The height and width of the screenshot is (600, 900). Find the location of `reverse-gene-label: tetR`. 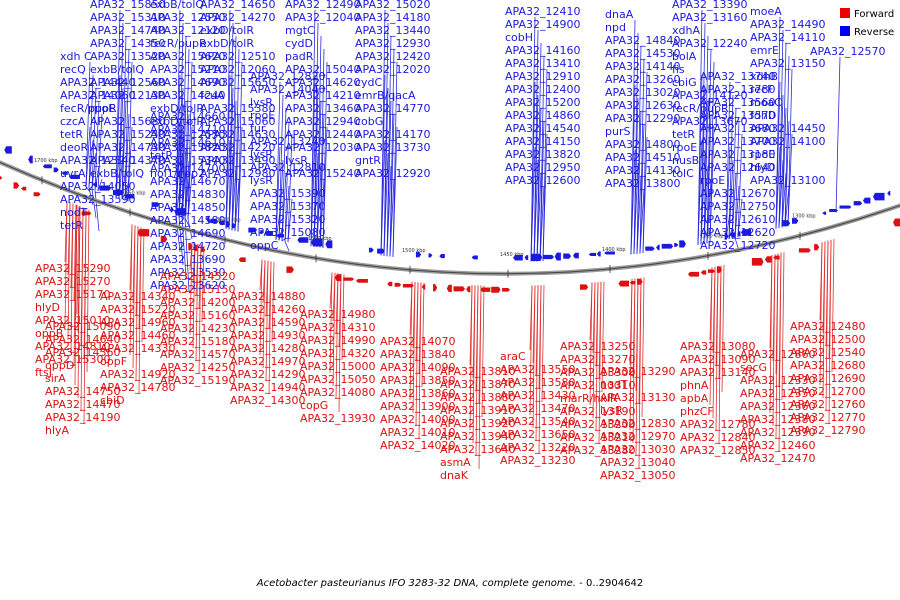

reverse-gene-label: tetR is located at coordinates (683, 134).